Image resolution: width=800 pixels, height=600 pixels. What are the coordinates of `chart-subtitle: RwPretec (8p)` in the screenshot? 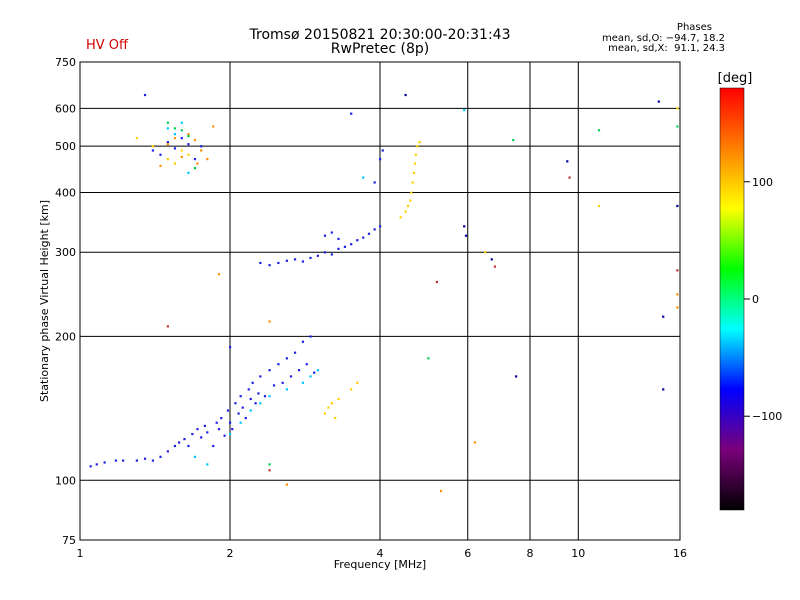 It's located at (380, 49).